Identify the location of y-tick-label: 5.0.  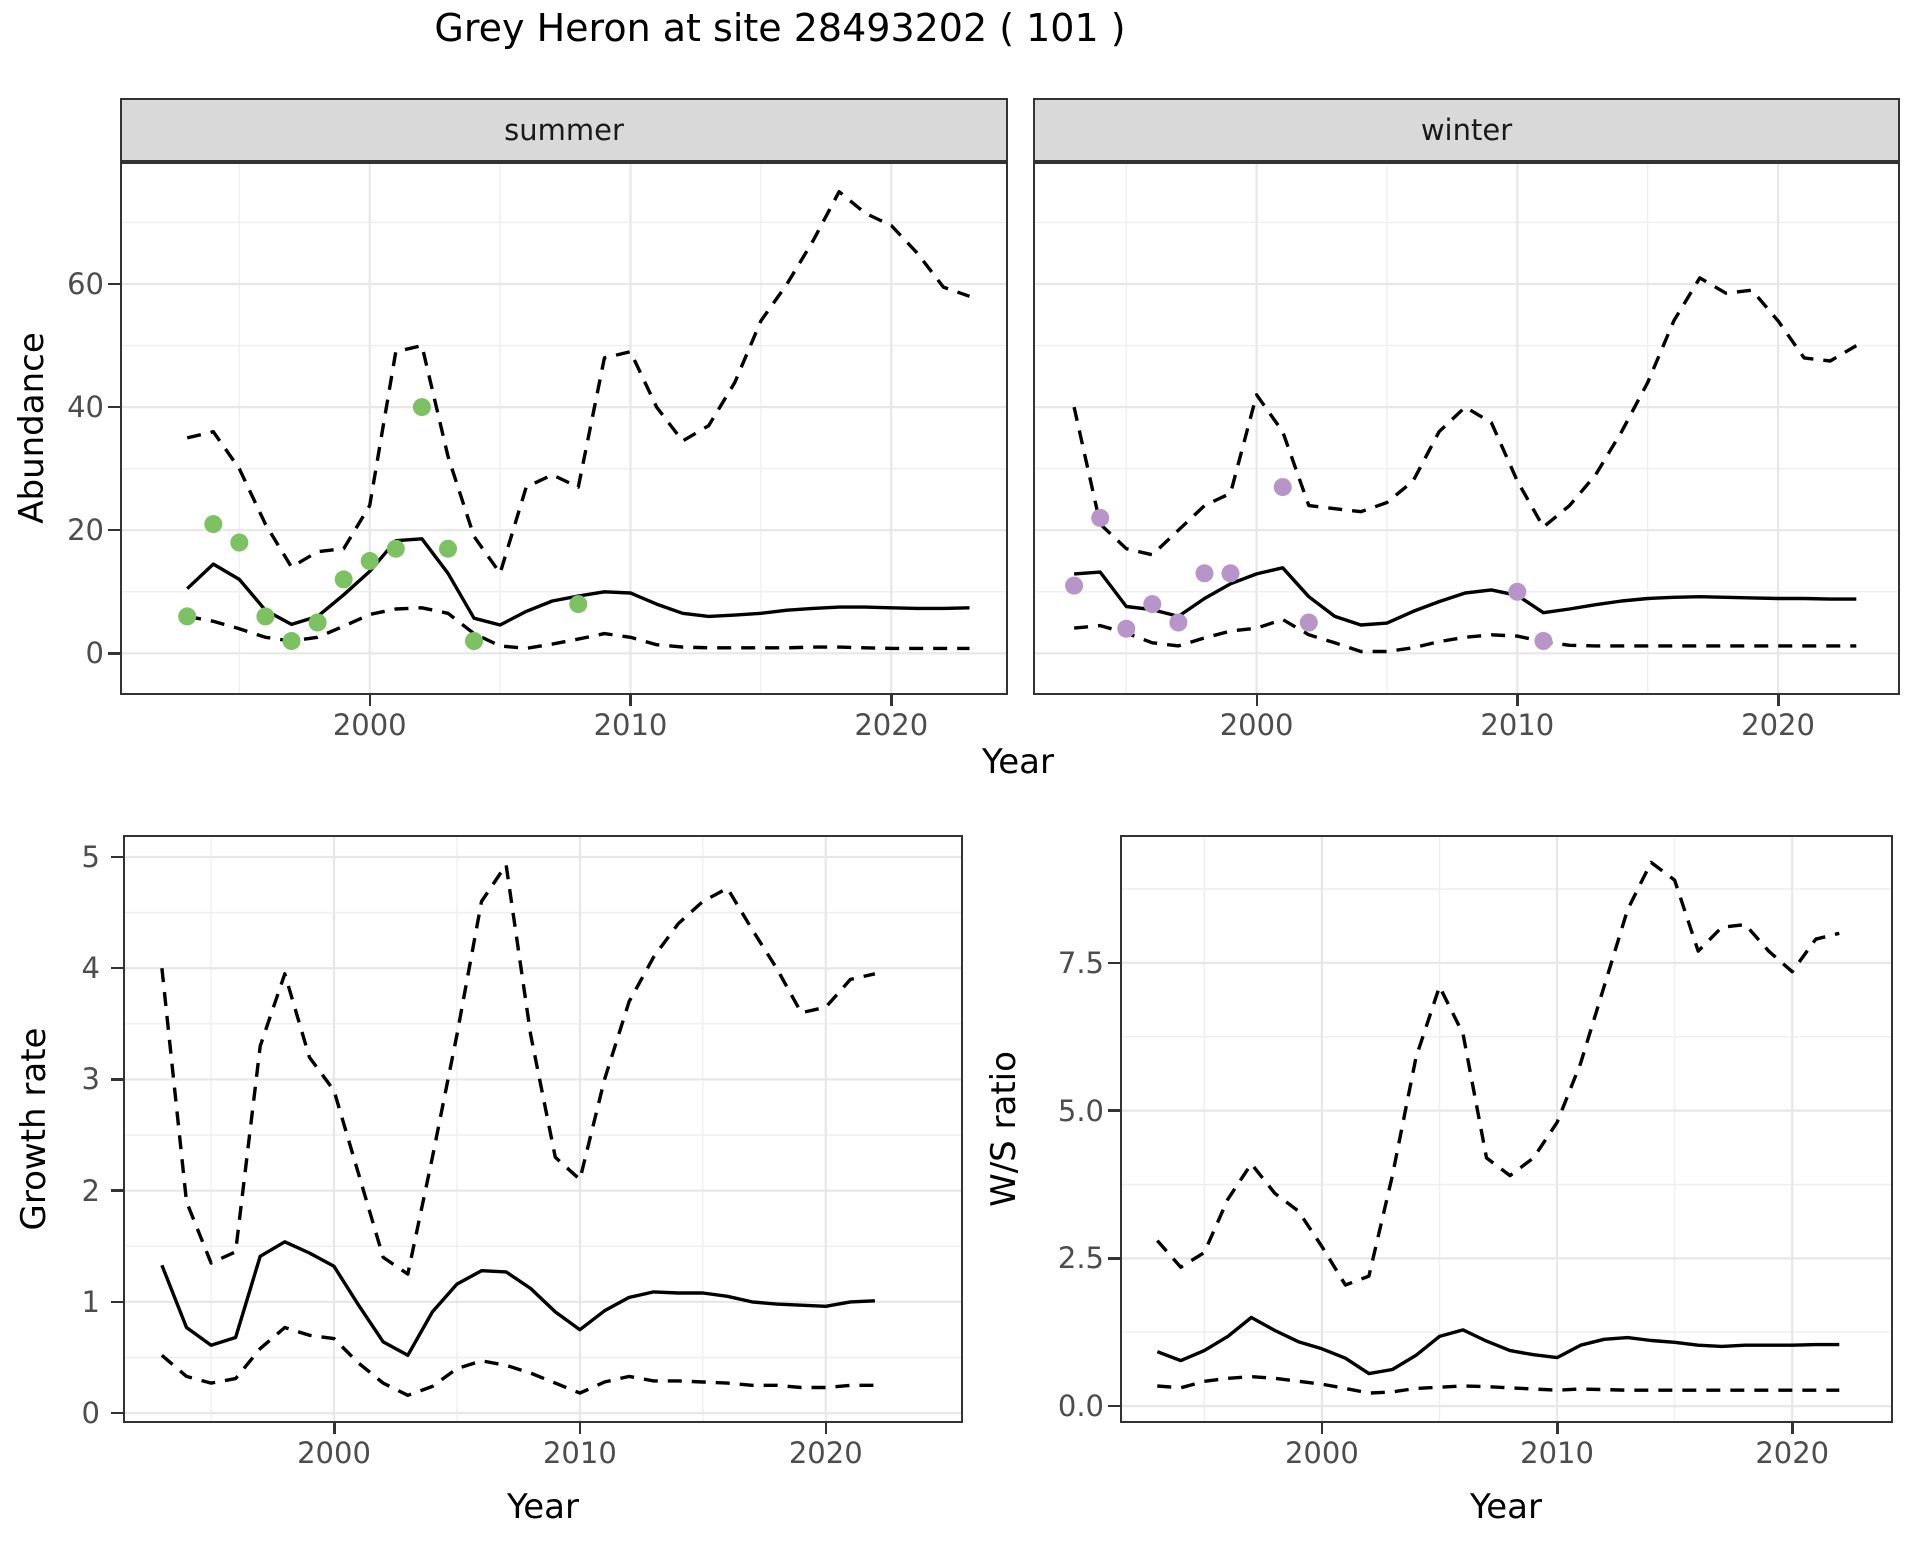
(1080, 1110).